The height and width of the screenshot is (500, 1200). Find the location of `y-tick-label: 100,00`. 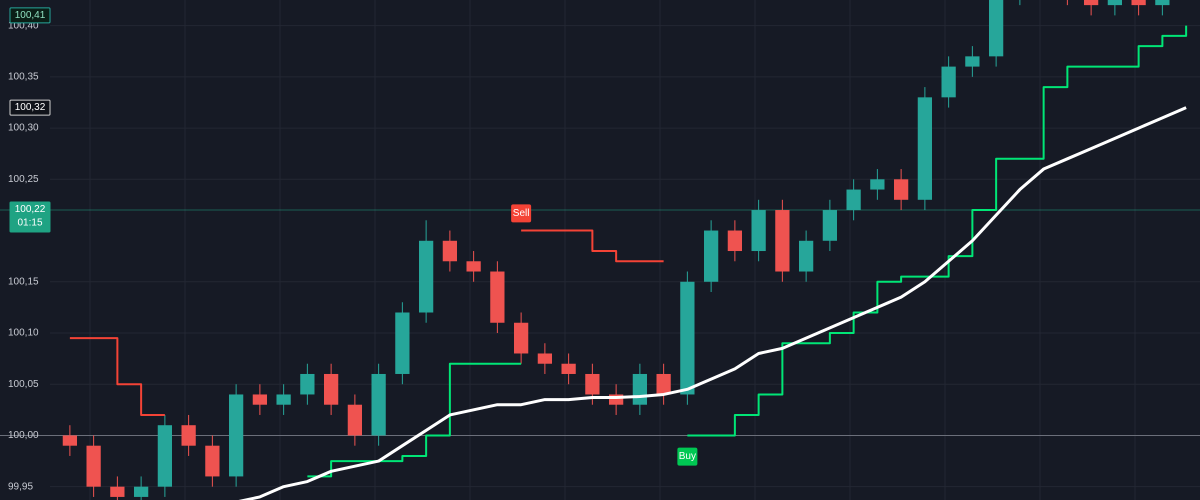

y-tick-label: 100,00 is located at coordinates (23, 435).